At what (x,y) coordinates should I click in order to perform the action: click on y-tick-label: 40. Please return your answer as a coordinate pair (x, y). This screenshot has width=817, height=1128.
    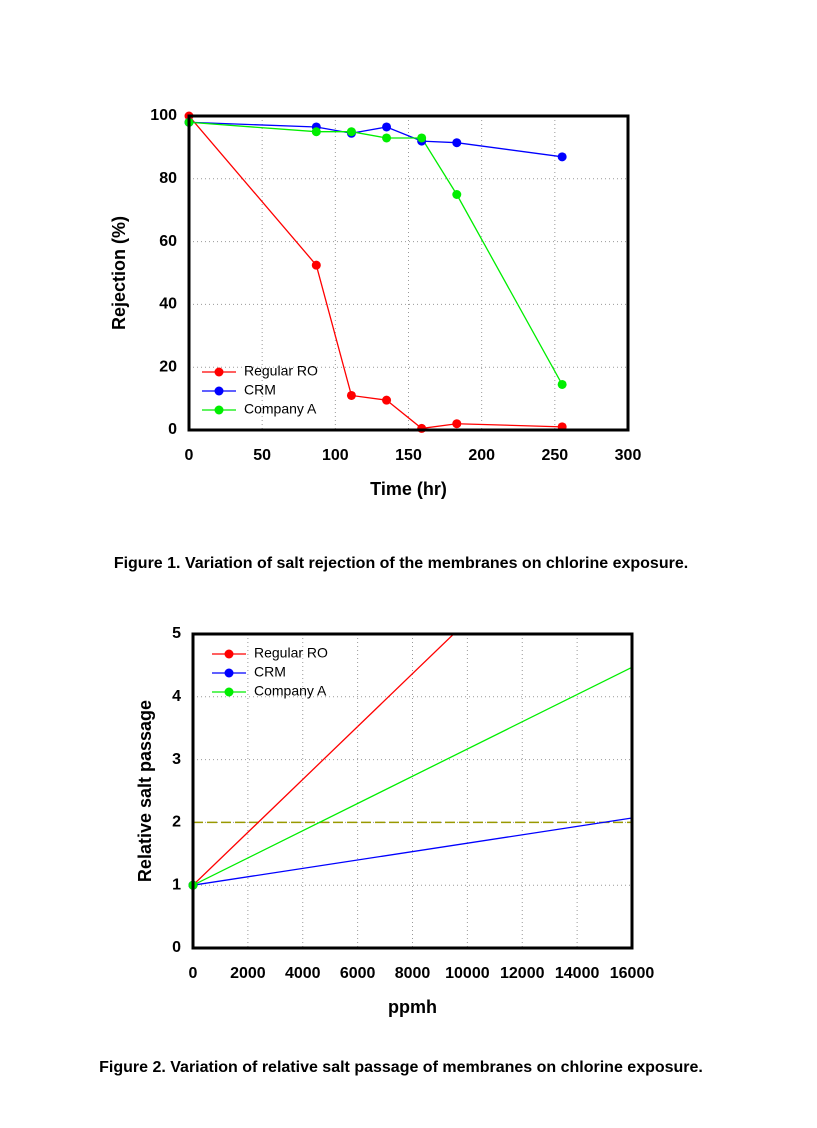
    Looking at the image, I should click on (168, 304).